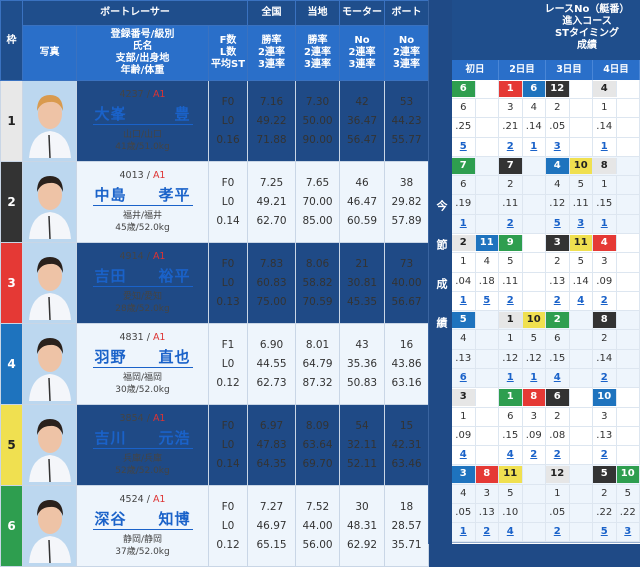 The image size is (640, 567). Describe the element at coordinates (50, 121) in the screenshot. I see `racer-photo` at that location.